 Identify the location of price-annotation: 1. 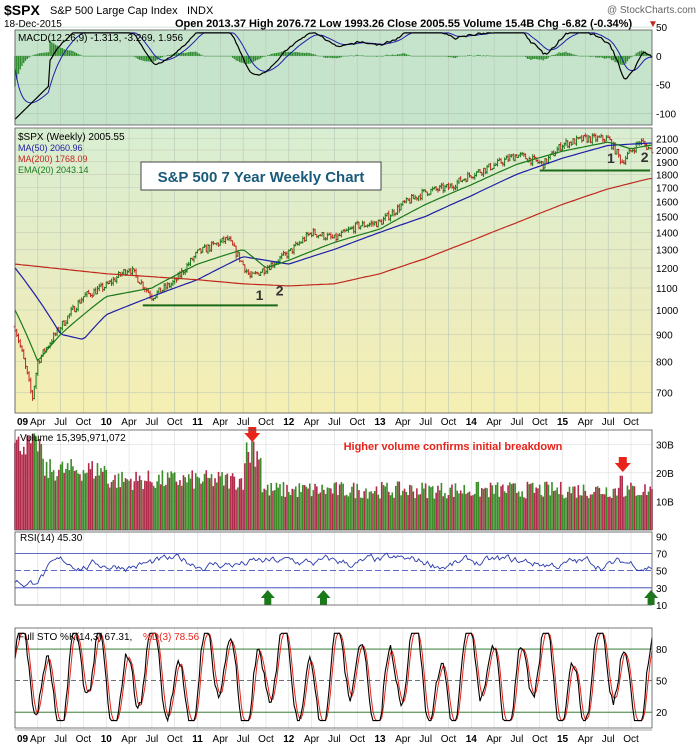
(611, 158).